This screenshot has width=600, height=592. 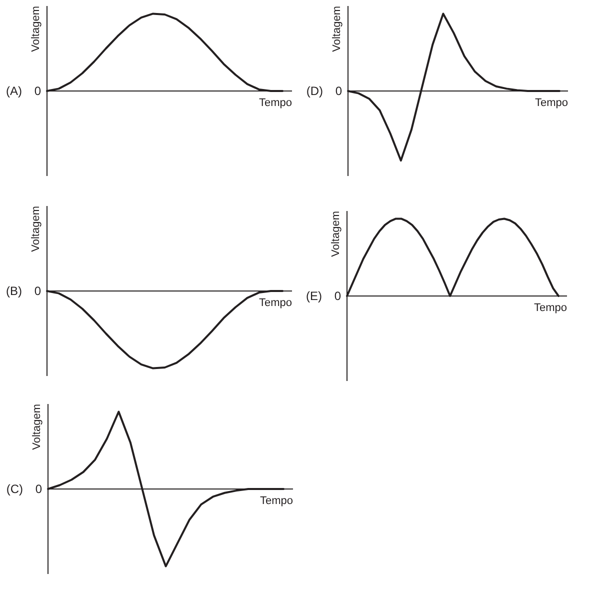 What do you see at coordinates (314, 296) in the screenshot?
I see `text: (E)` at bounding box center [314, 296].